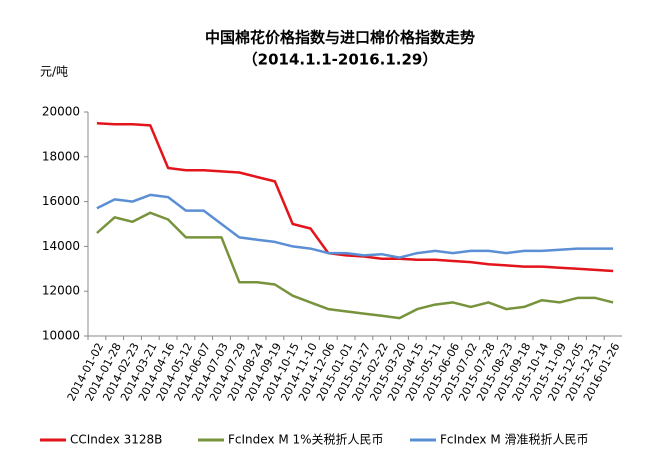 The width and height of the screenshot is (646, 470). I want to click on legend-label: FcIndex M 1%关税折人民币, so click(306, 439).